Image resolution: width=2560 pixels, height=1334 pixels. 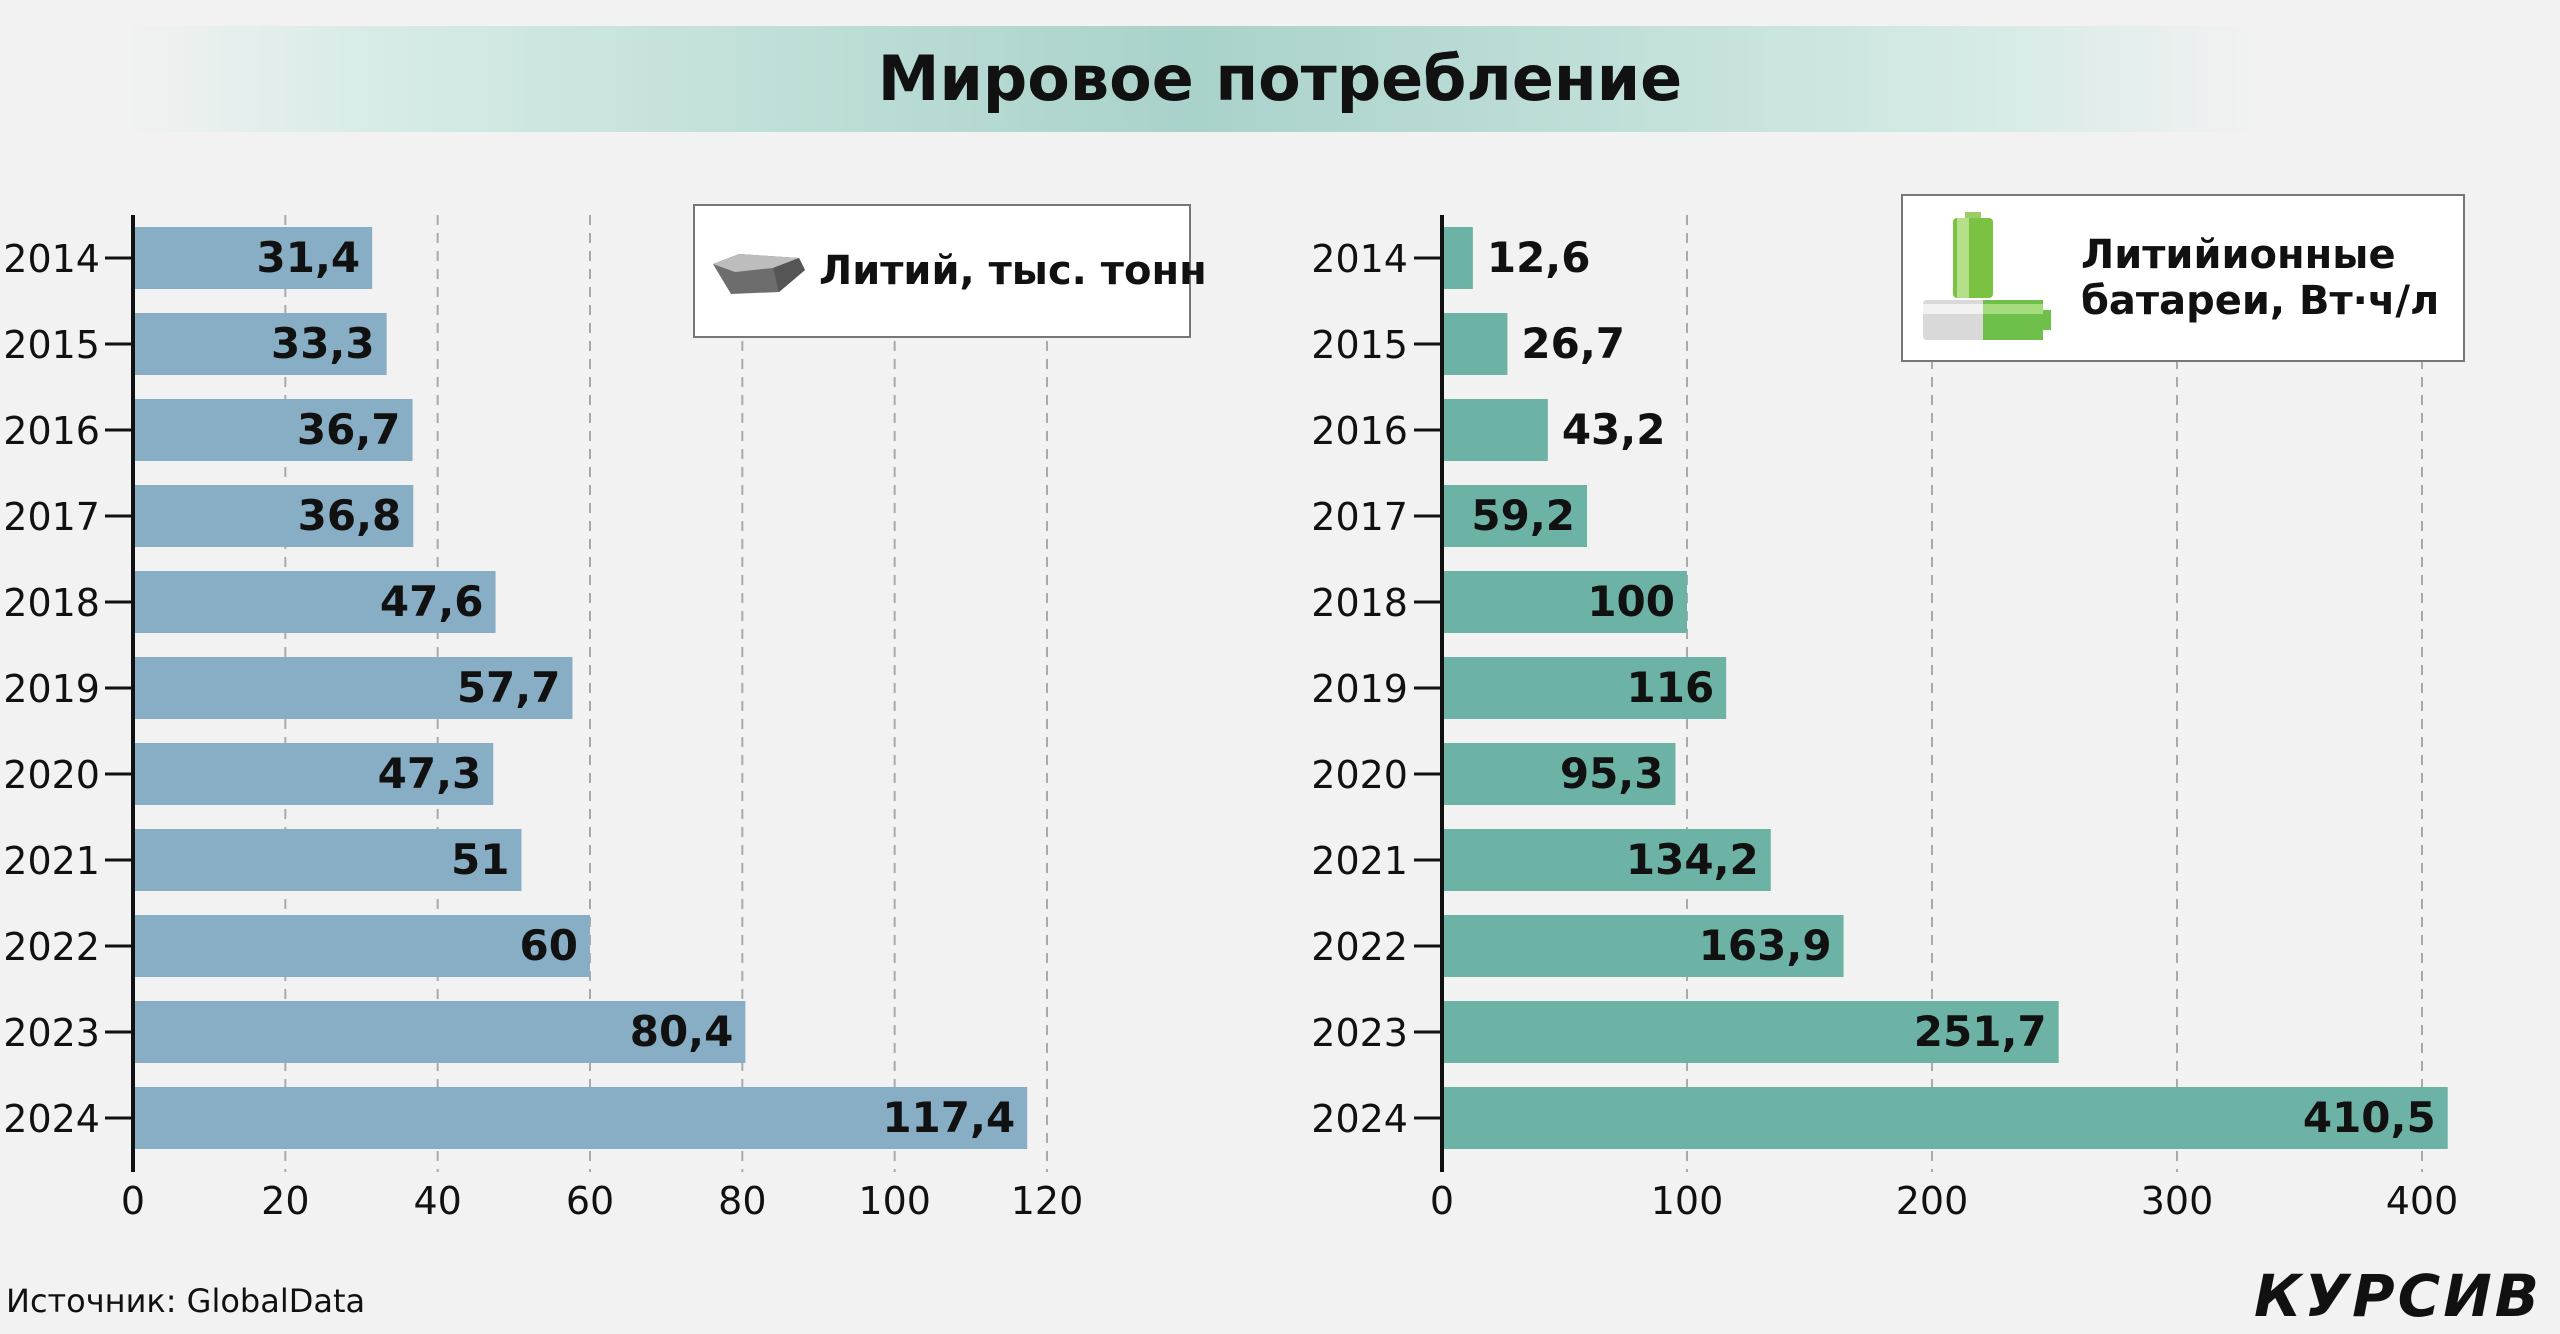 What do you see at coordinates (742, 1201) in the screenshot?
I see `lithium-x-tick-label: 80` at bounding box center [742, 1201].